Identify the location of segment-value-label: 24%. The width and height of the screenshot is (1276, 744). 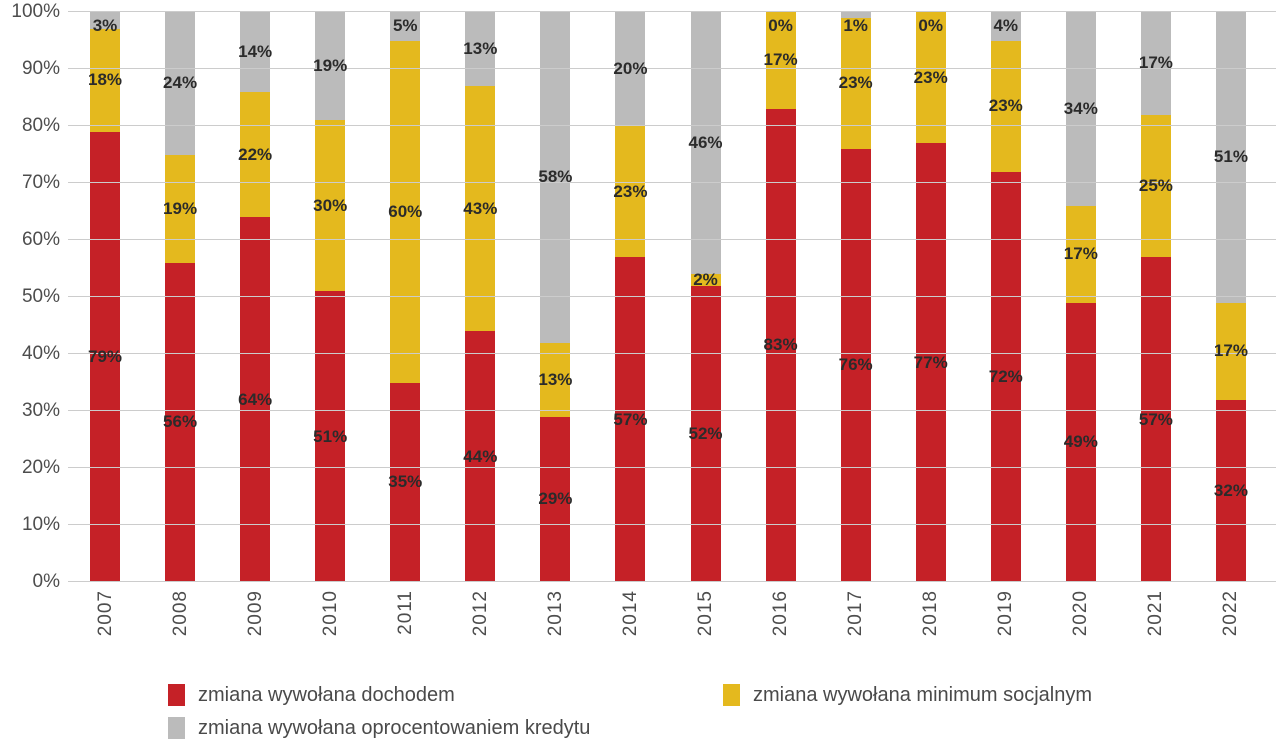
(180, 83).